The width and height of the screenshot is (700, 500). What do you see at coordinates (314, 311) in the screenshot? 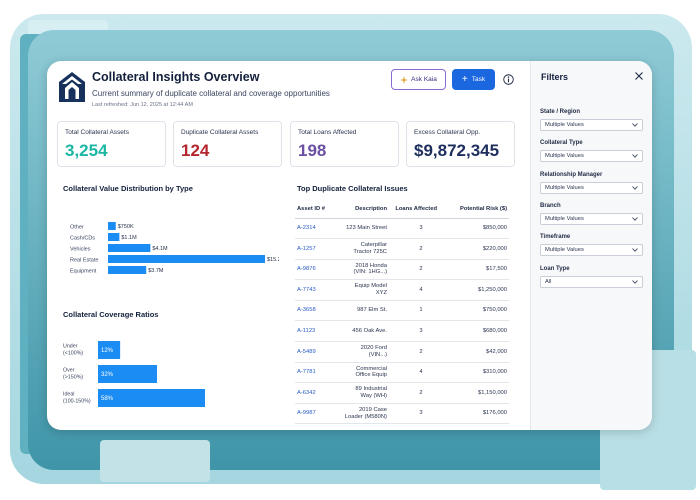
I see `asset-id-cell: A-3658` at bounding box center [314, 311].